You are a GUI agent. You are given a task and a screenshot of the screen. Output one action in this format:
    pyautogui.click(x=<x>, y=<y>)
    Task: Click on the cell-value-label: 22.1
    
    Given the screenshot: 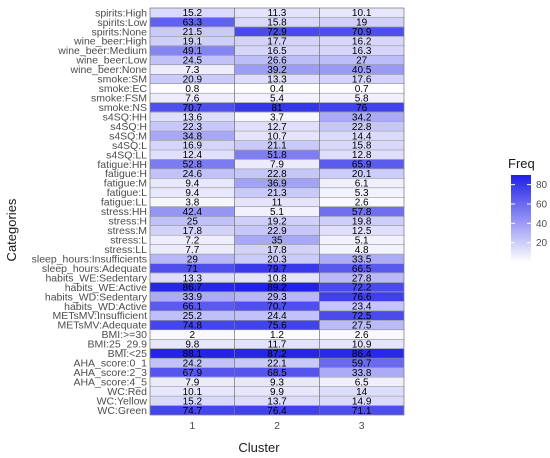 What is the action you would take?
    pyautogui.click(x=277, y=363)
    